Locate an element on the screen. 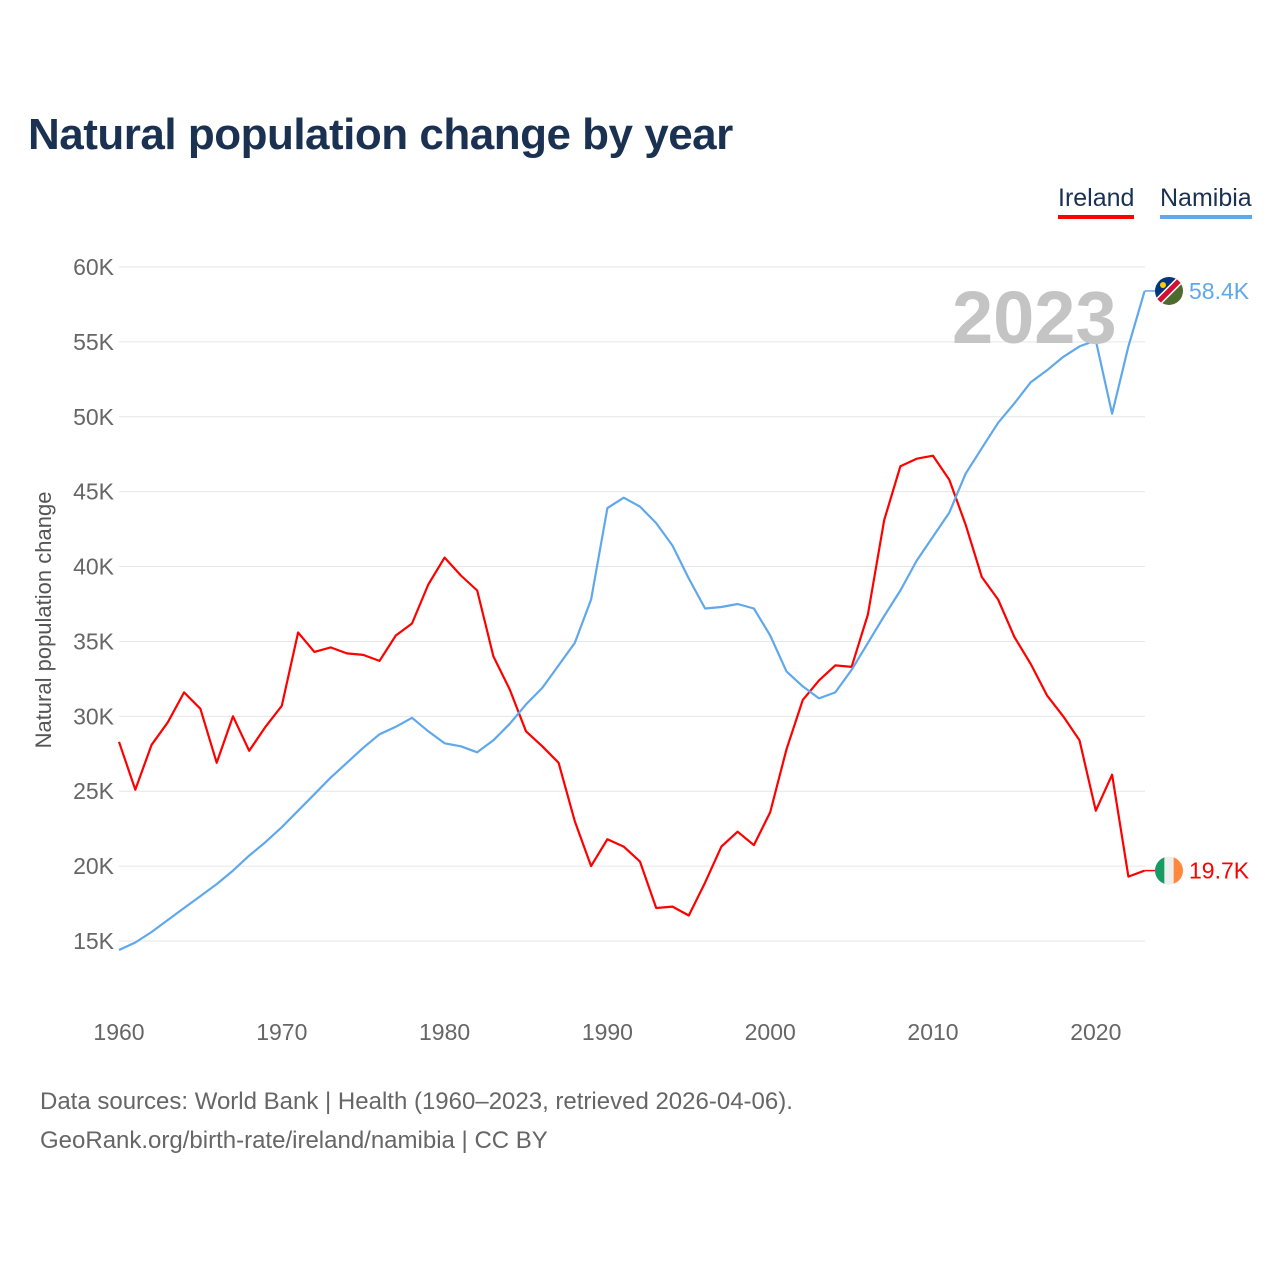  y-tick-label: 35K is located at coordinates (94, 641).